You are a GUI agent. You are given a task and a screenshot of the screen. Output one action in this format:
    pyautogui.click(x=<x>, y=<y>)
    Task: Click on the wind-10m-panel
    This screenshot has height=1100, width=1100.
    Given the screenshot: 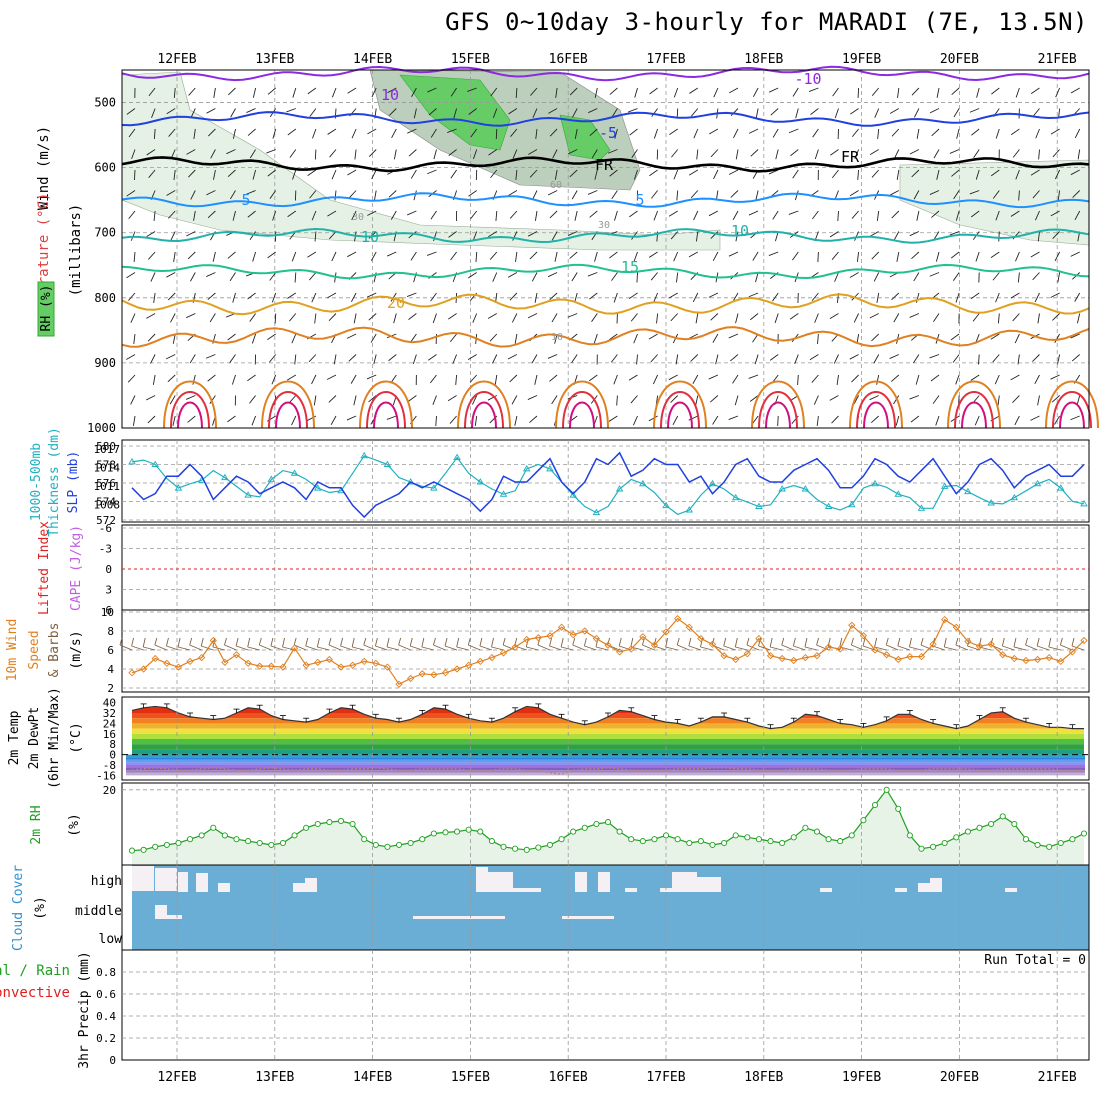 What is the action you would take?
    pyautogui.click(x=605, y=651)
    